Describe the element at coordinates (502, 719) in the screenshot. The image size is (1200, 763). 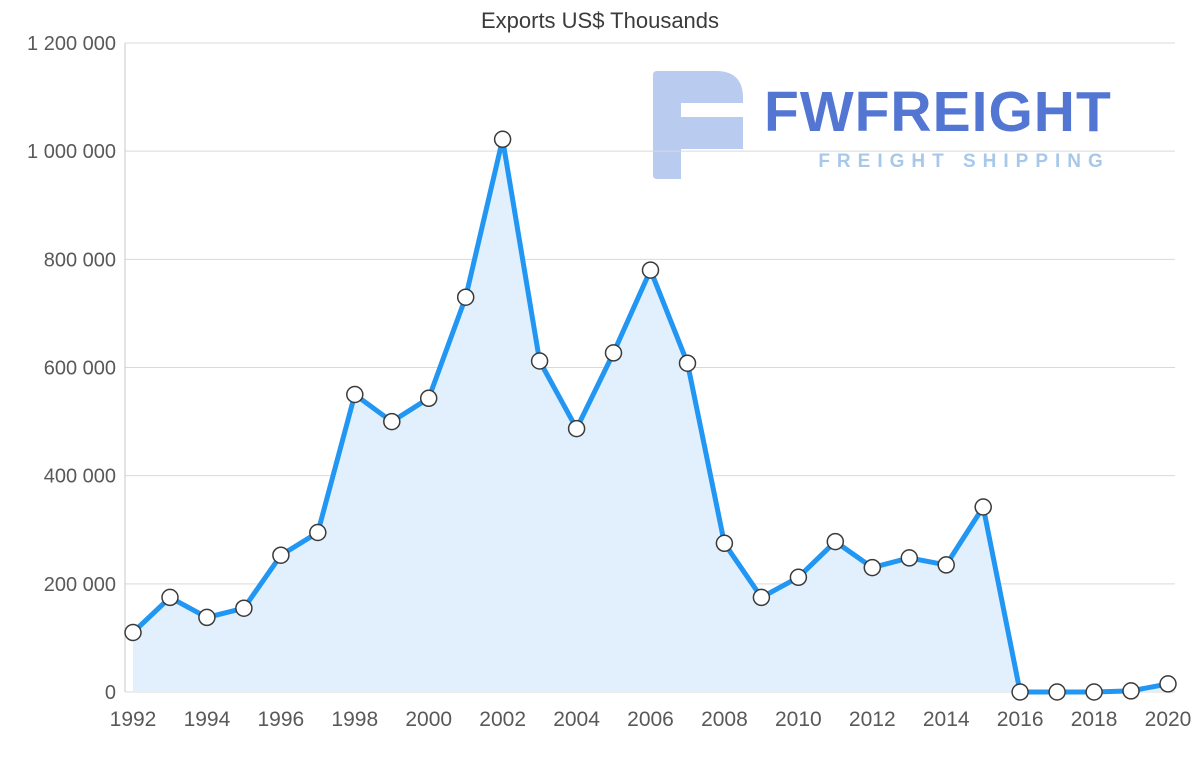
I see `x-axis-tick-label: 2002` at that location.